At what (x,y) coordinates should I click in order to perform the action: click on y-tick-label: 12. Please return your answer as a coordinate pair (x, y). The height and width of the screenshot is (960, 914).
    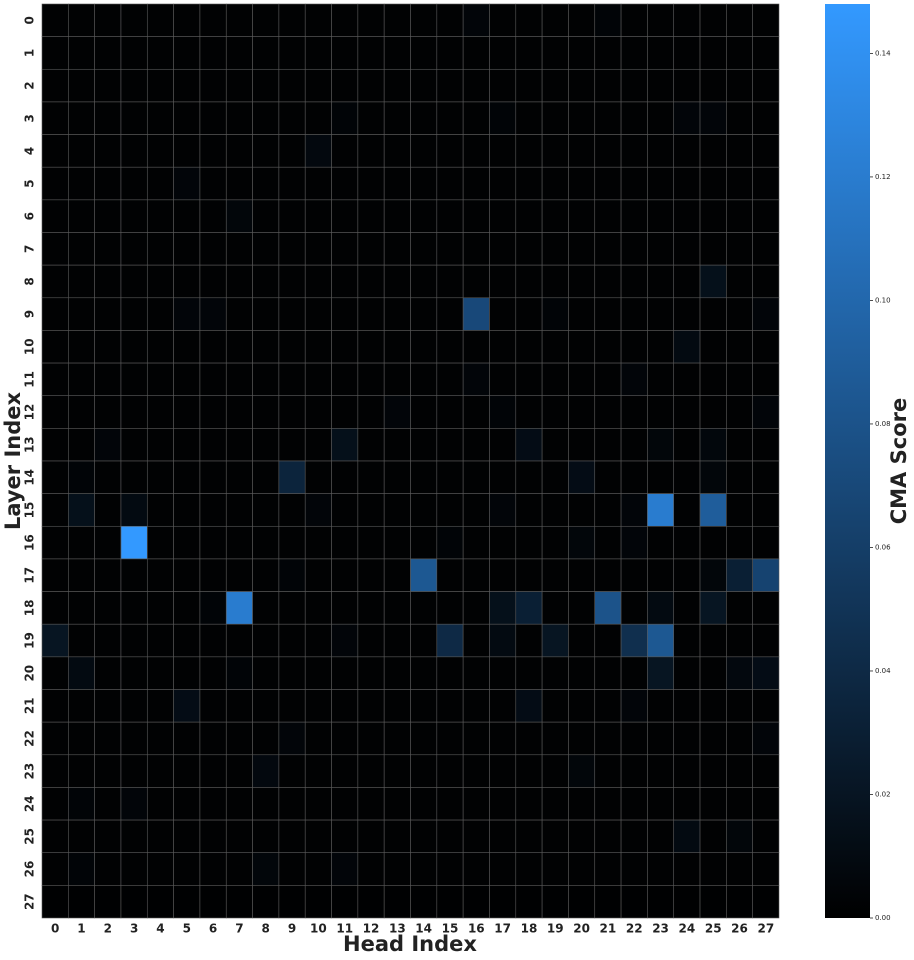
    Looking at the image, I should click on (30, 412).